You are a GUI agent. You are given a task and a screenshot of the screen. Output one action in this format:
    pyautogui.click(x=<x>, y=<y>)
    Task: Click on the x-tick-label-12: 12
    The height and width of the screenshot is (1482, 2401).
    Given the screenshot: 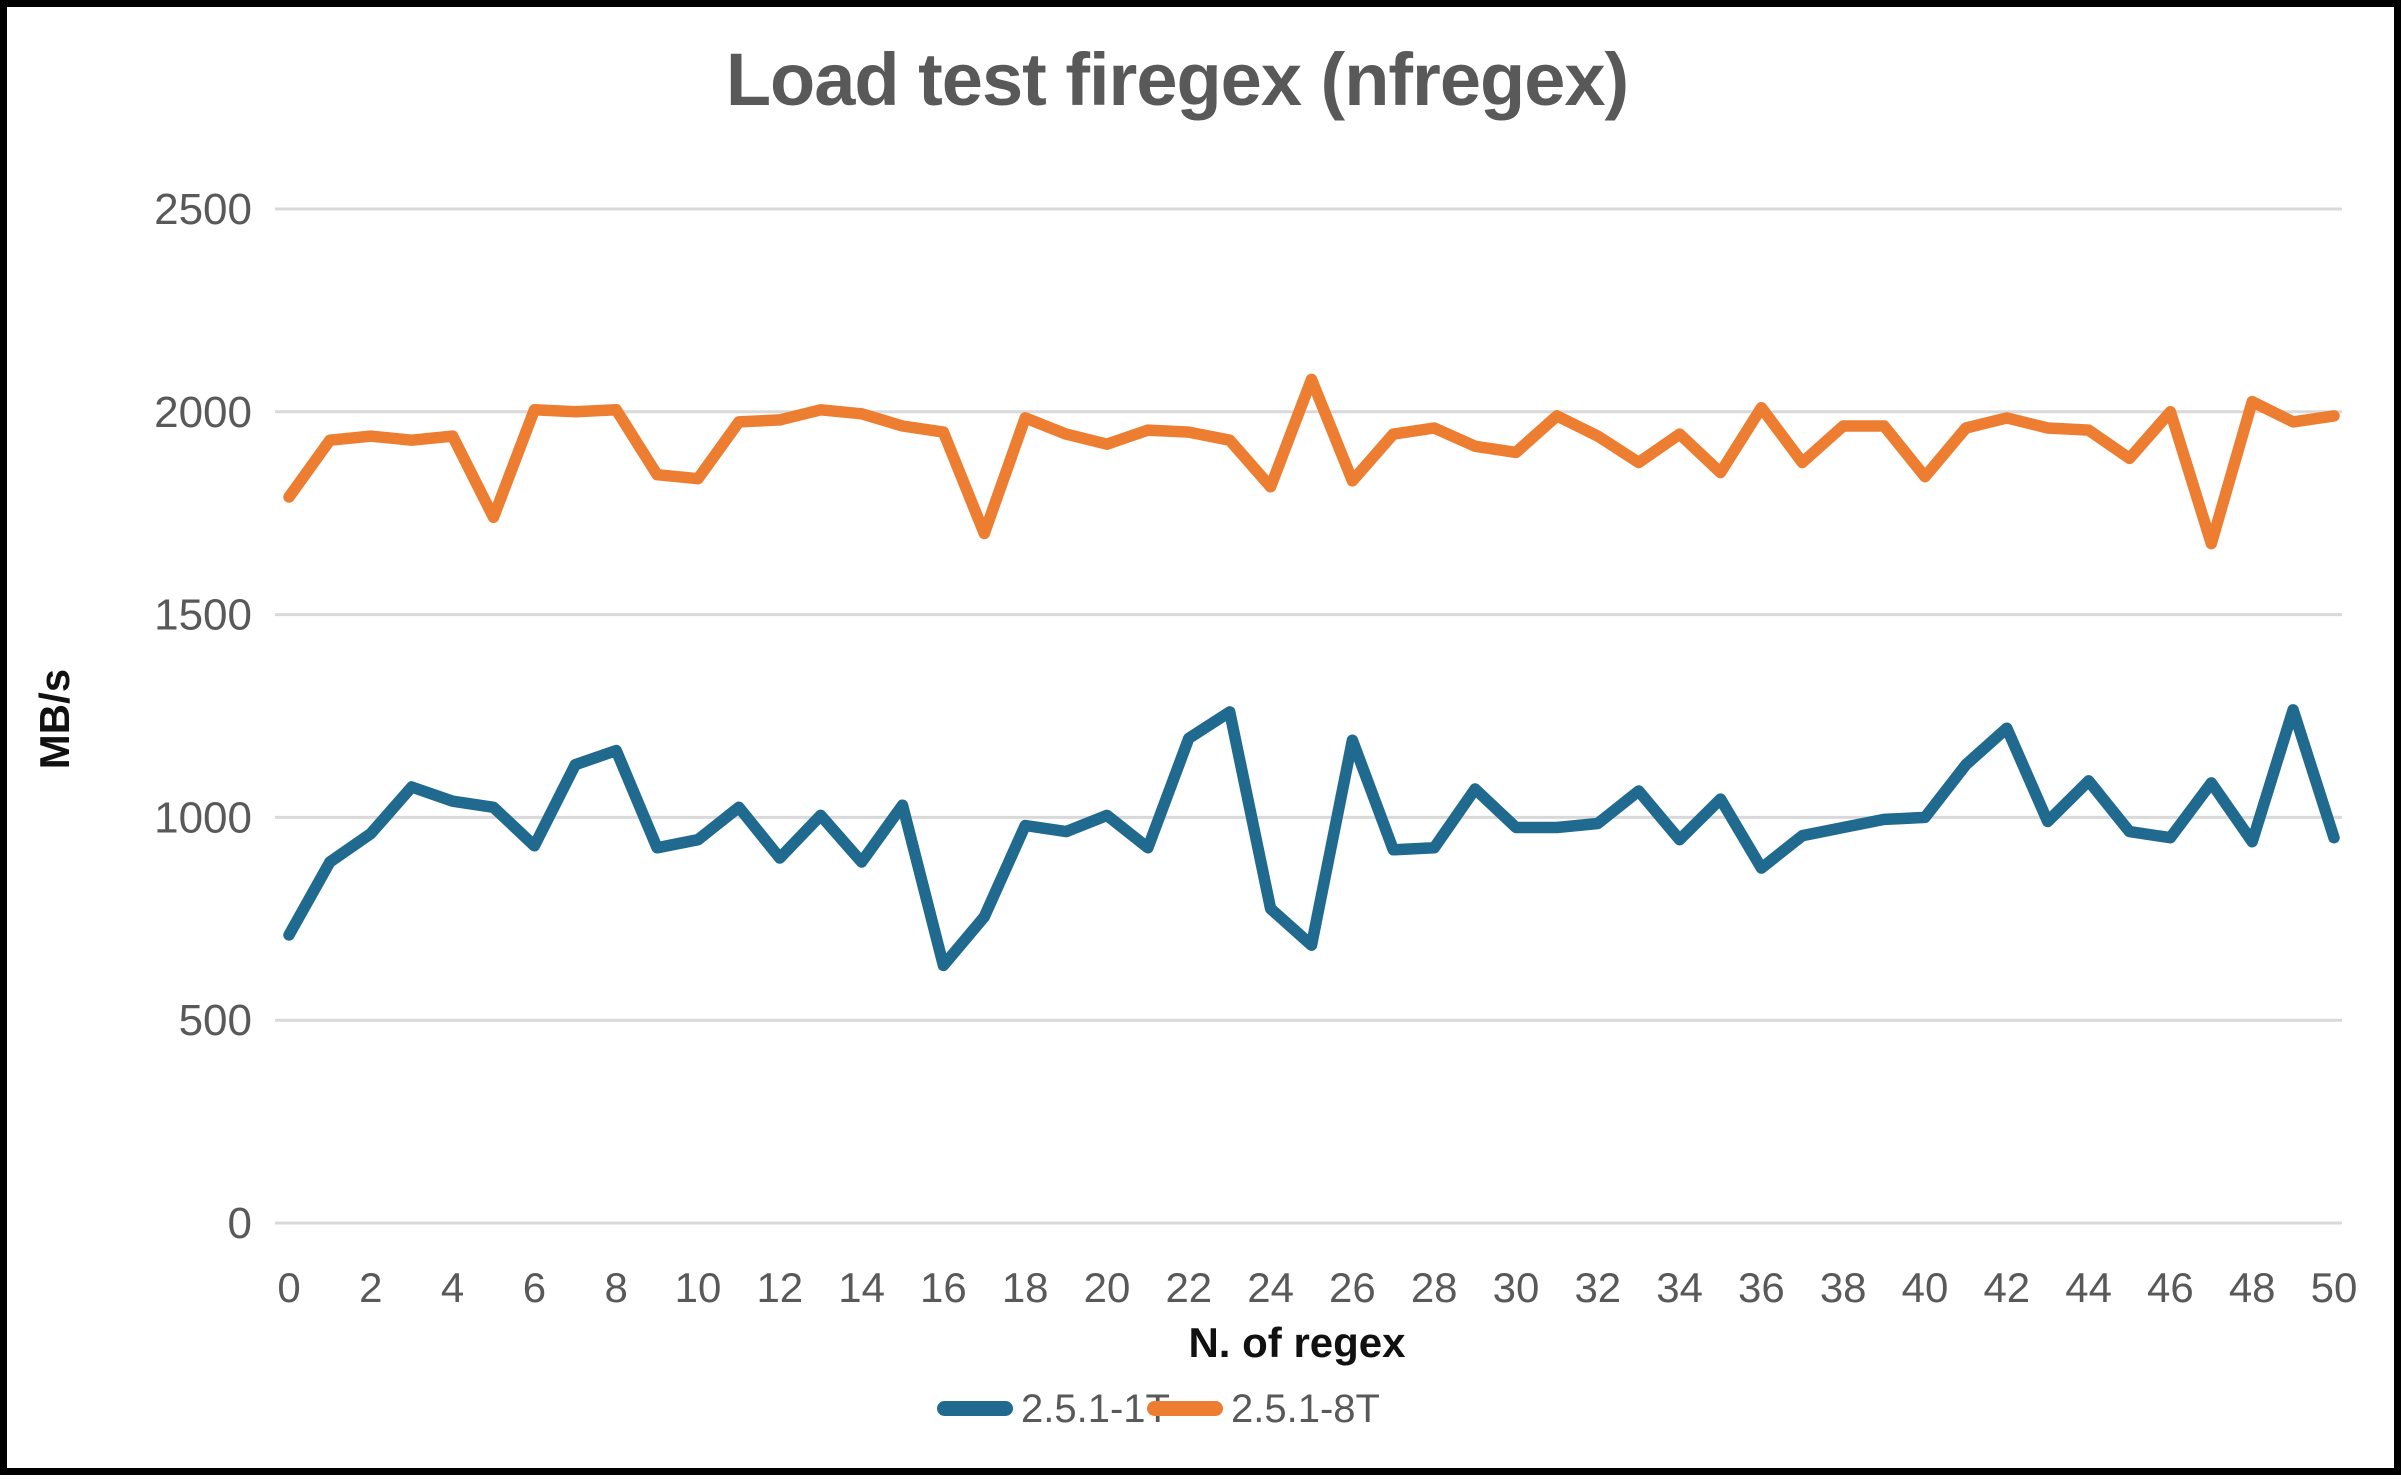 What is the action you would take?
    pyautogui.click(x=779, y=1287)
    